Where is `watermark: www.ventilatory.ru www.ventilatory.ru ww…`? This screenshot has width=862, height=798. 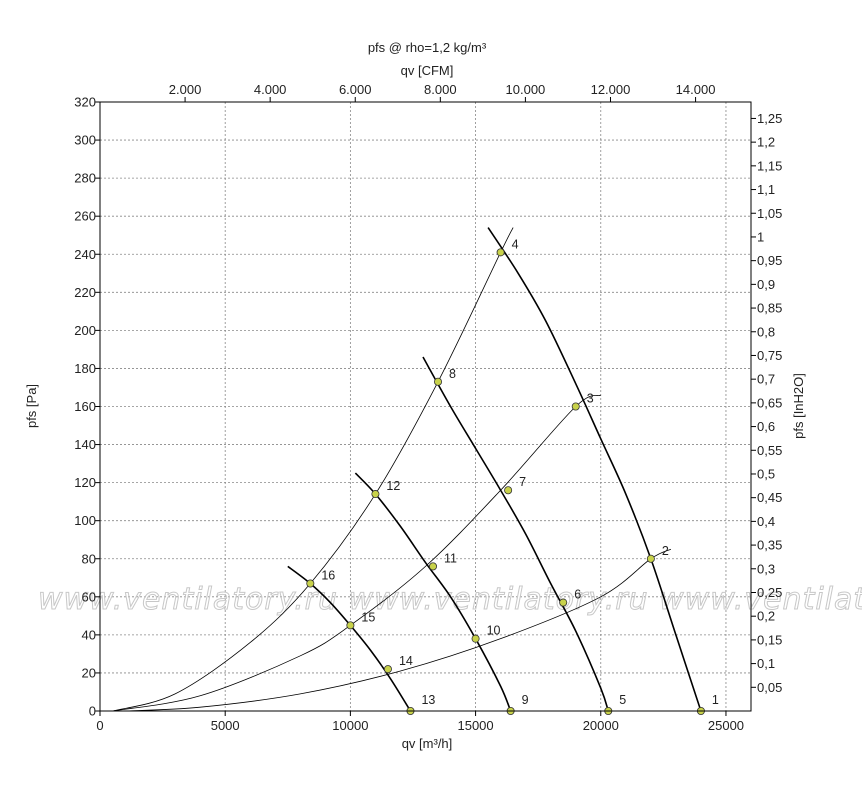 watermark: www.ventilatory.ru www.ventilatory.ru ww… is located at coordinates (450, 600).